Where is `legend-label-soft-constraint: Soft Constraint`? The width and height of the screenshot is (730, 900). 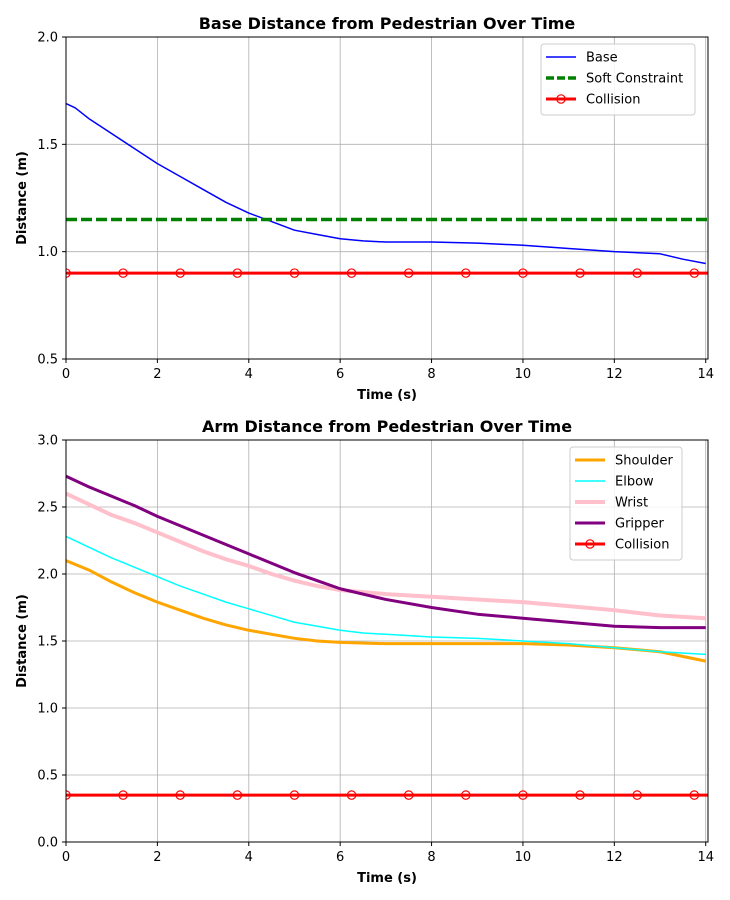 legend-label-soft-constraint: Soft Constraint is located at coordinates (634, 79).